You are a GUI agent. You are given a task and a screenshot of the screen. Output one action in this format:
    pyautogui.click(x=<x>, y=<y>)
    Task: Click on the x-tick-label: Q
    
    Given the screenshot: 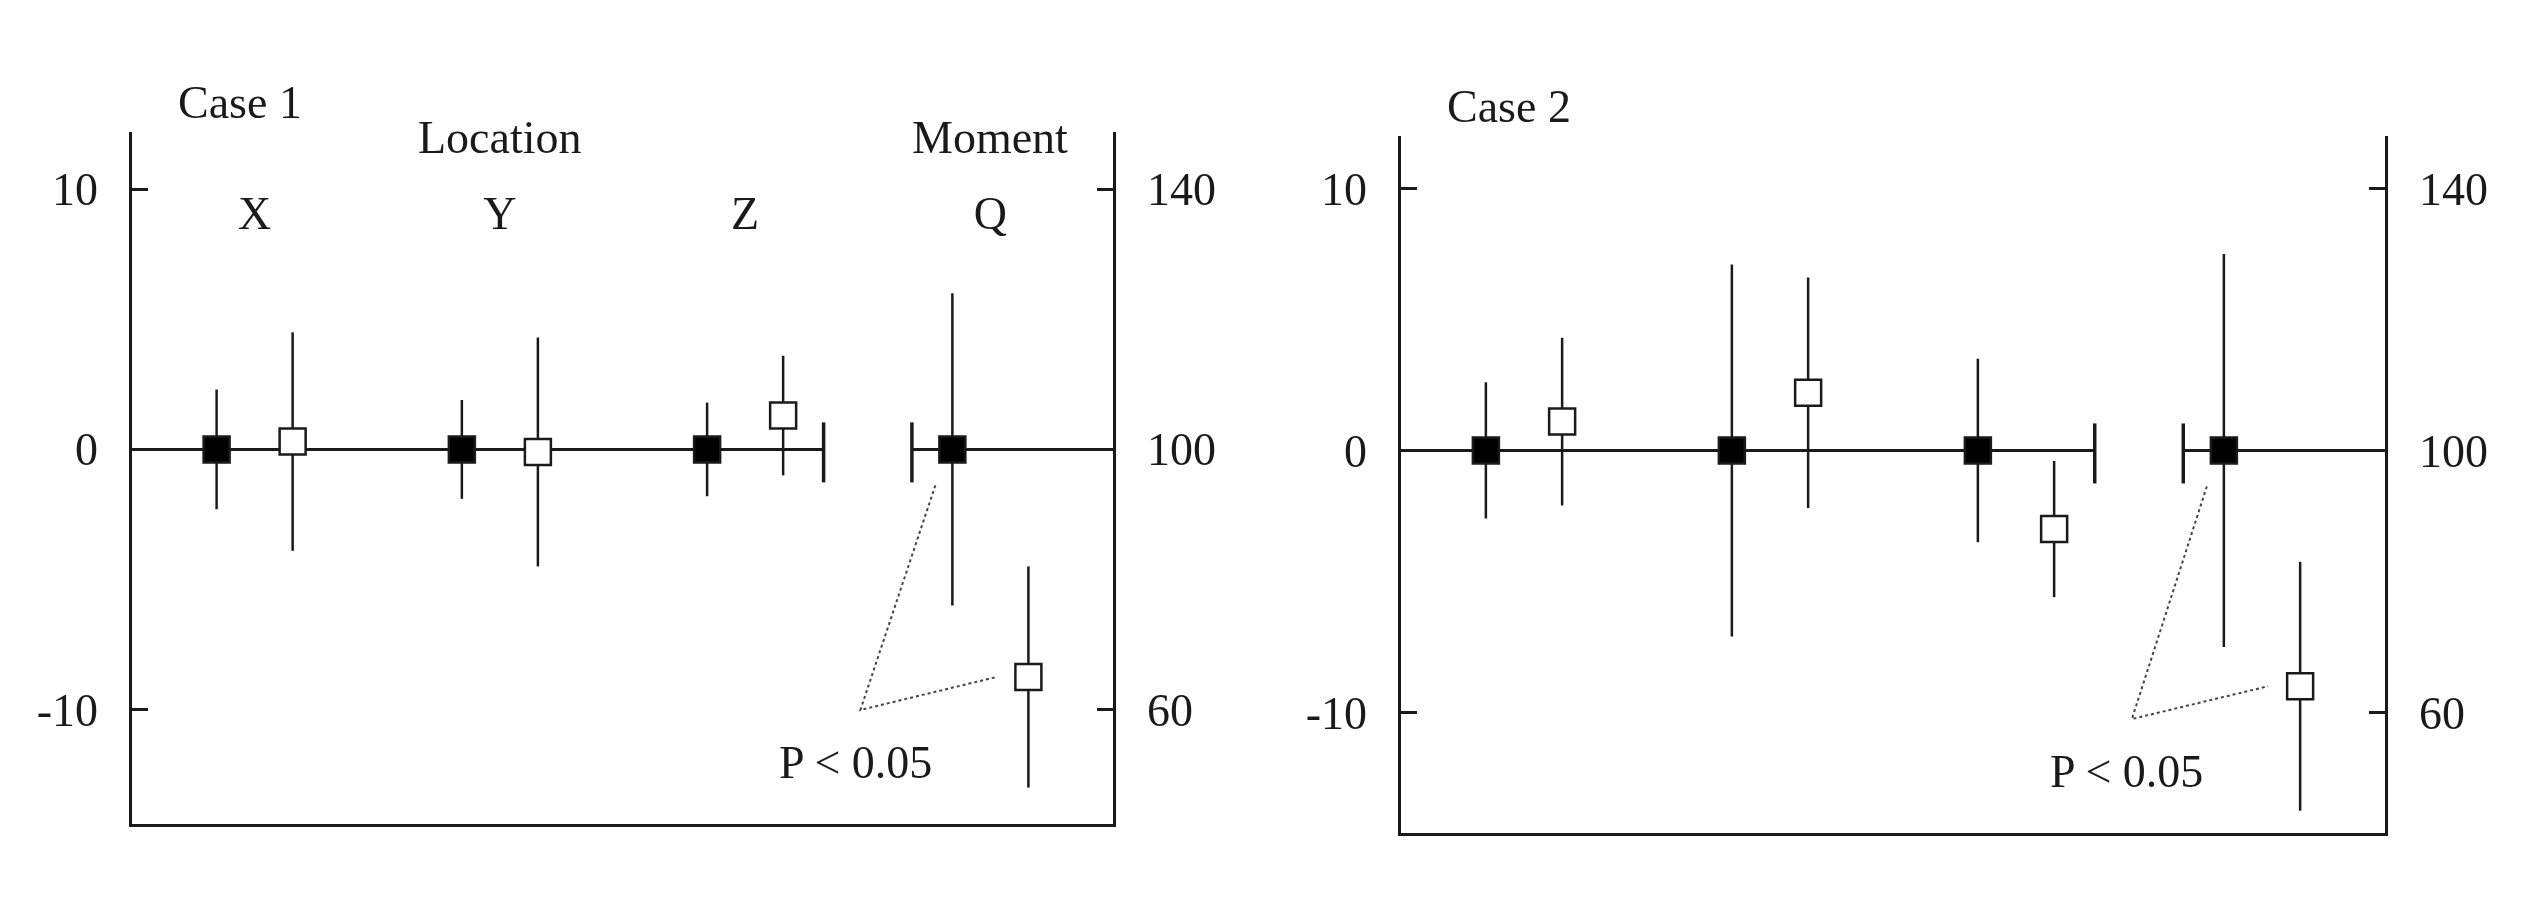 What is the action you would take?
    pyautogui.click(x=990, y=213)
    